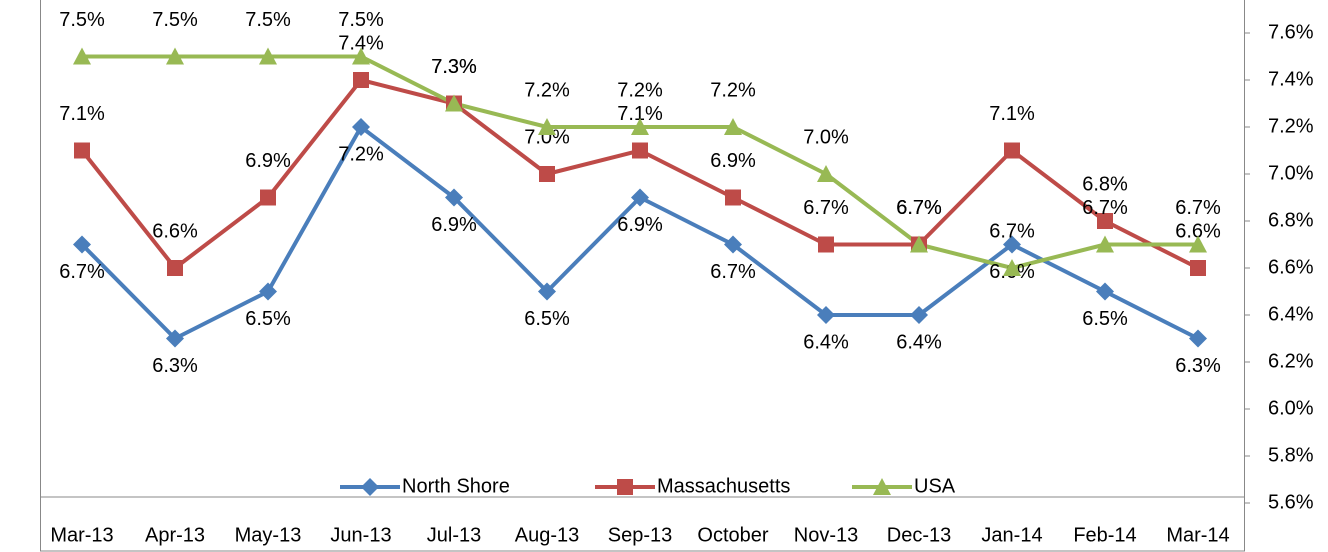  I want to click on y-tick-label: 7.6%, so click(1291, 32).